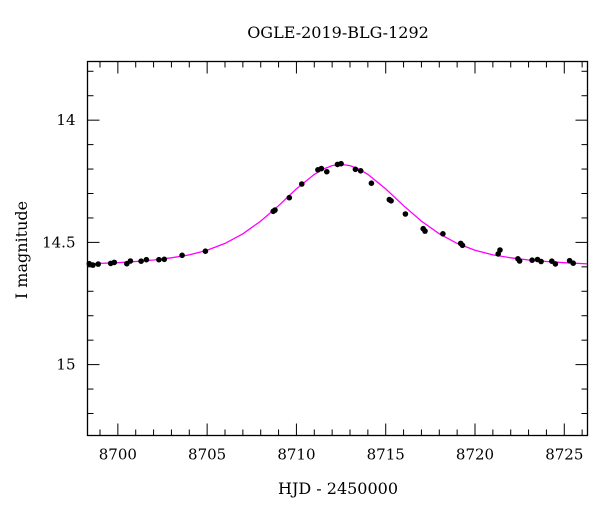  What do you see at coordinates (296, 455) in the screenshot?
I see `x-tick-label: 8710` at bounding box center [296, 455].